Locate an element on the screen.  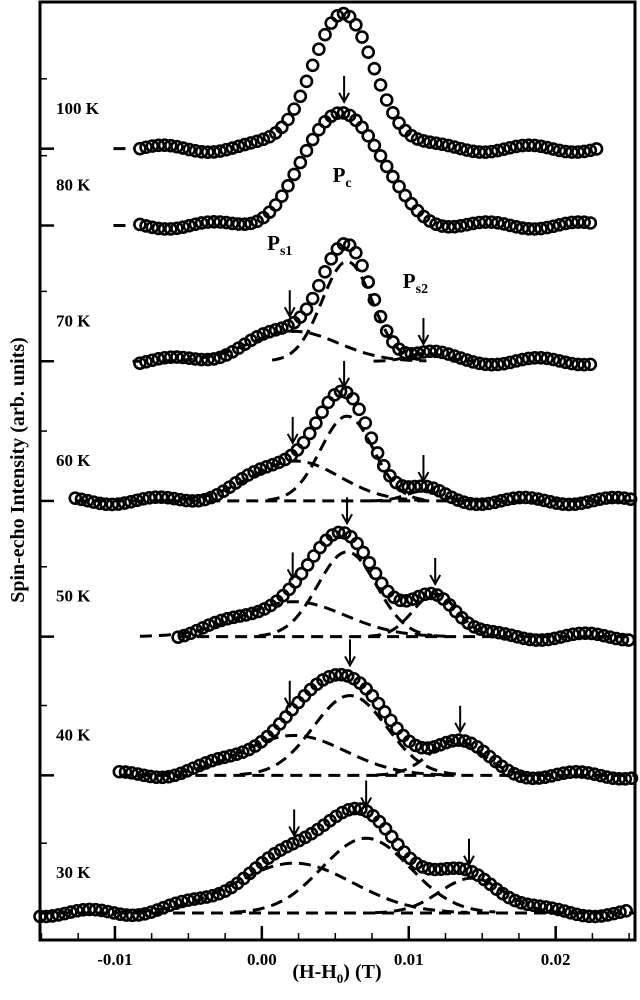
series-70k is located at coordinates (365, 304).